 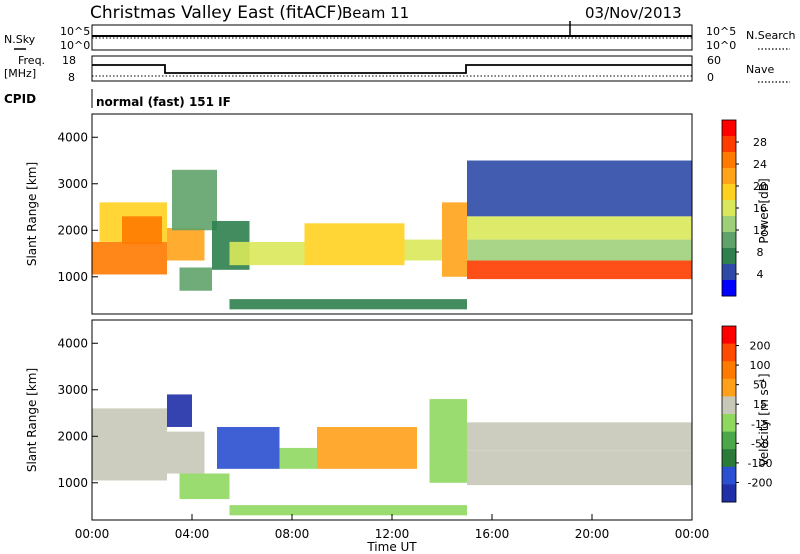 What do you see at coordinates (633, 13) in the screenshot?
I see `date-label: 03/Nov/2013` at bounding box center [633, 13].